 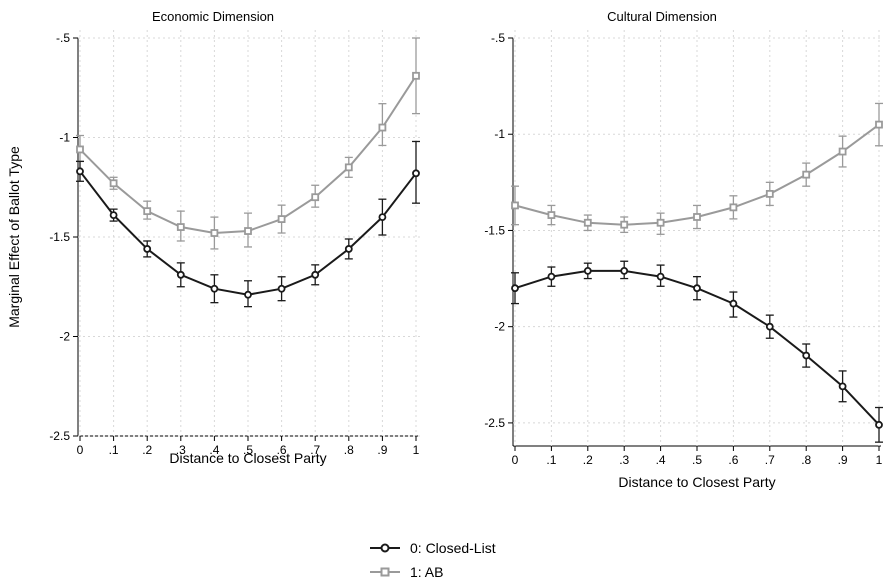 I want to click on y-axis-title: Marginal Effect of Ballot Type, so click(x=14, y=237).